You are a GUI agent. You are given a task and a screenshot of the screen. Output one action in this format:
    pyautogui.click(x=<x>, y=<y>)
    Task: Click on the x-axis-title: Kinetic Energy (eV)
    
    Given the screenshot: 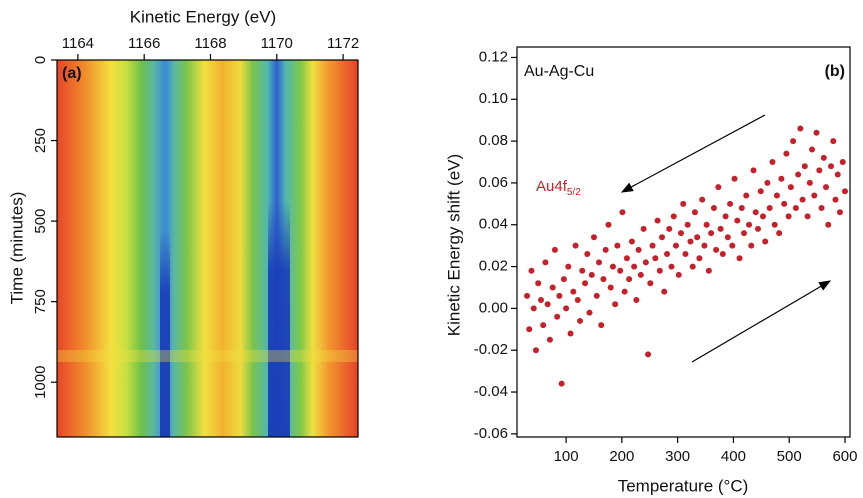 What is the action you would take?
    pyautogui.click(x=203, y=16)
    